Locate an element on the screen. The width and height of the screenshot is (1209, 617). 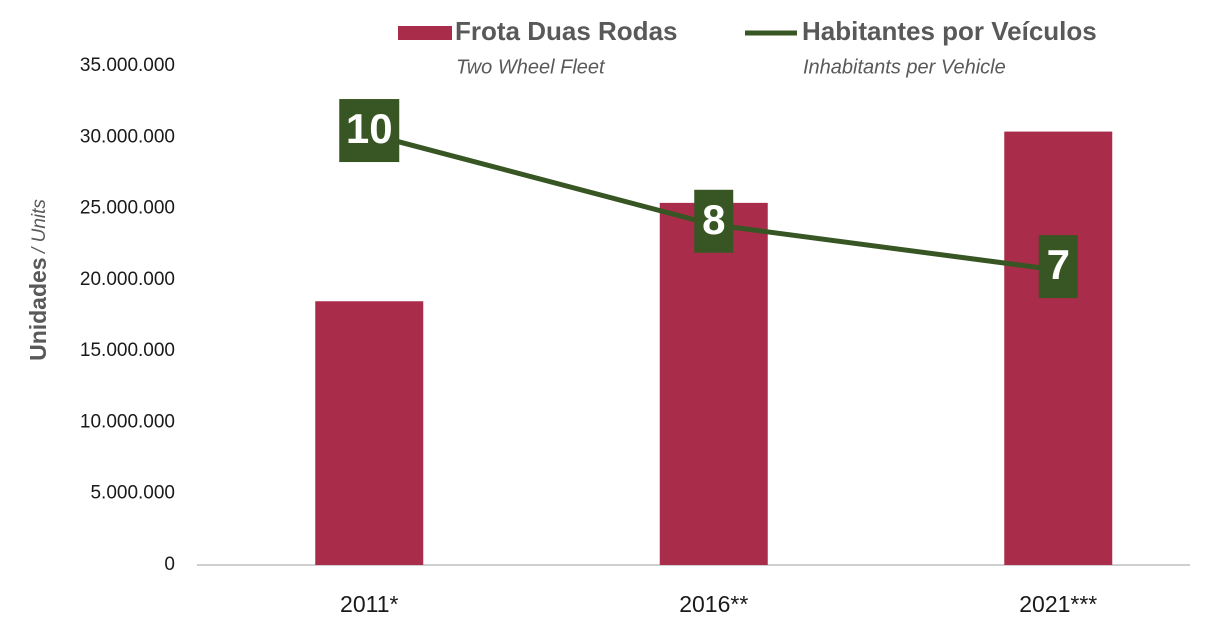
y-axis-label: Unidades / Units is located at coordinates (38, 280).